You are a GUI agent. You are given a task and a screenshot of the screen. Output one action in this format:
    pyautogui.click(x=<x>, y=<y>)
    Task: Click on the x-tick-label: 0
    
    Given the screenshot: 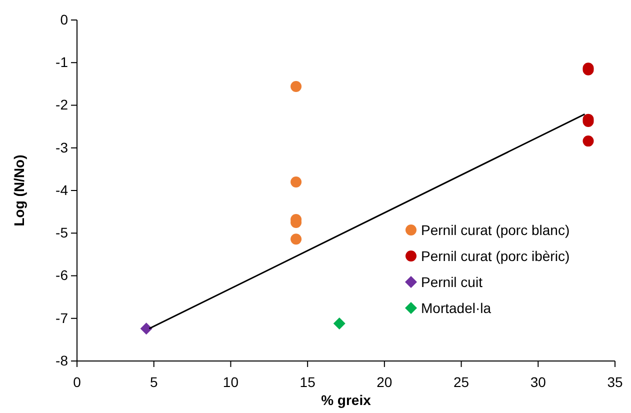 What is the action you would take?
    pyautogui.click(x=77, y=382)
    